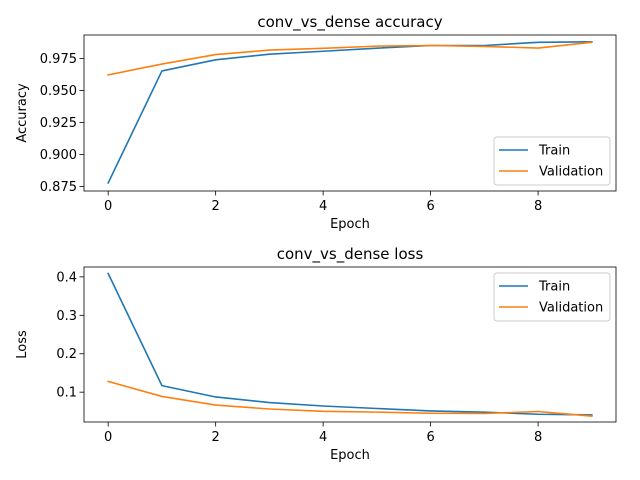  What do you see at coordinates (22, 344) in the screenshot?
I see `y-axis-label: Loss` at bounding box center [22, 344].